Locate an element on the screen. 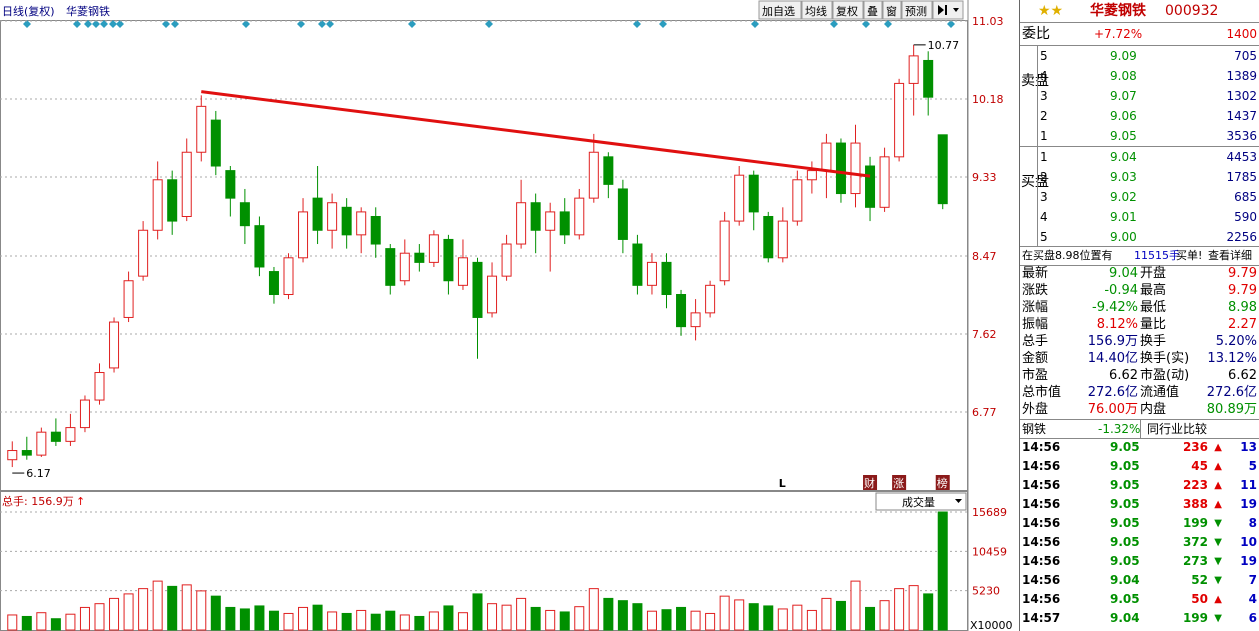 This screenshot has width=1259, height=631. toolbar-button-label: 窗 is located at coordinates (891, 11).